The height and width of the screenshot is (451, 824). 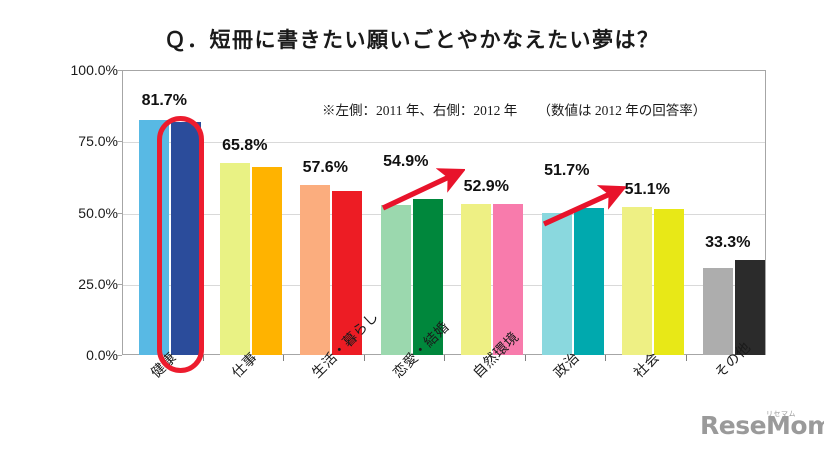 What do you see at coordinates (98, 141) in the screenshot?
I see `y-axis-tick-label: 75.0%` at bounding box center [98, 141].